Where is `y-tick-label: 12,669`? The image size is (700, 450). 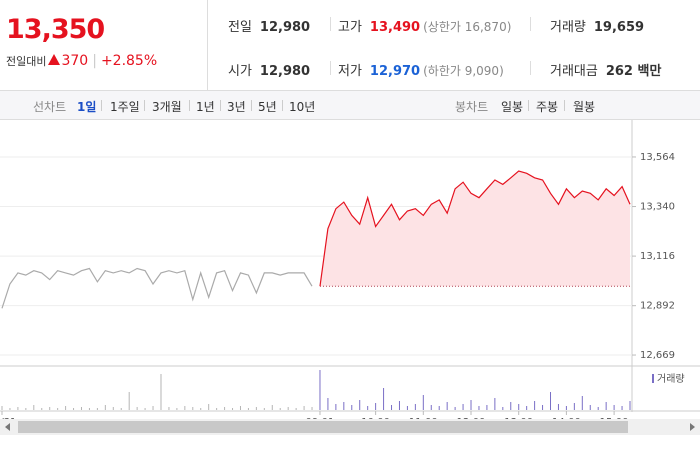 y-tick-label: 12,669 is located at coordinates (657, 355).